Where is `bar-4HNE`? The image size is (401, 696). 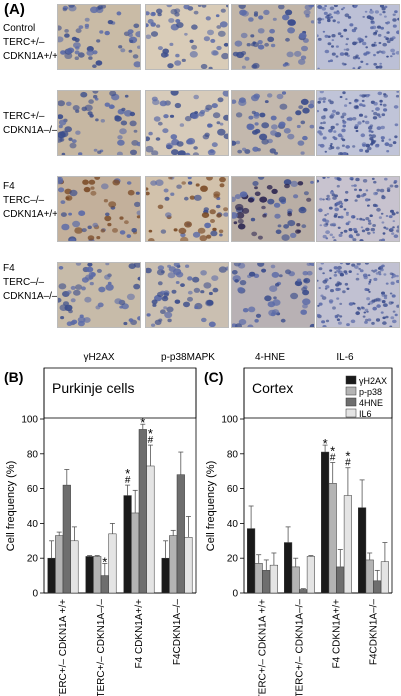
bar-4HNE is located at coordinates (104, 584).